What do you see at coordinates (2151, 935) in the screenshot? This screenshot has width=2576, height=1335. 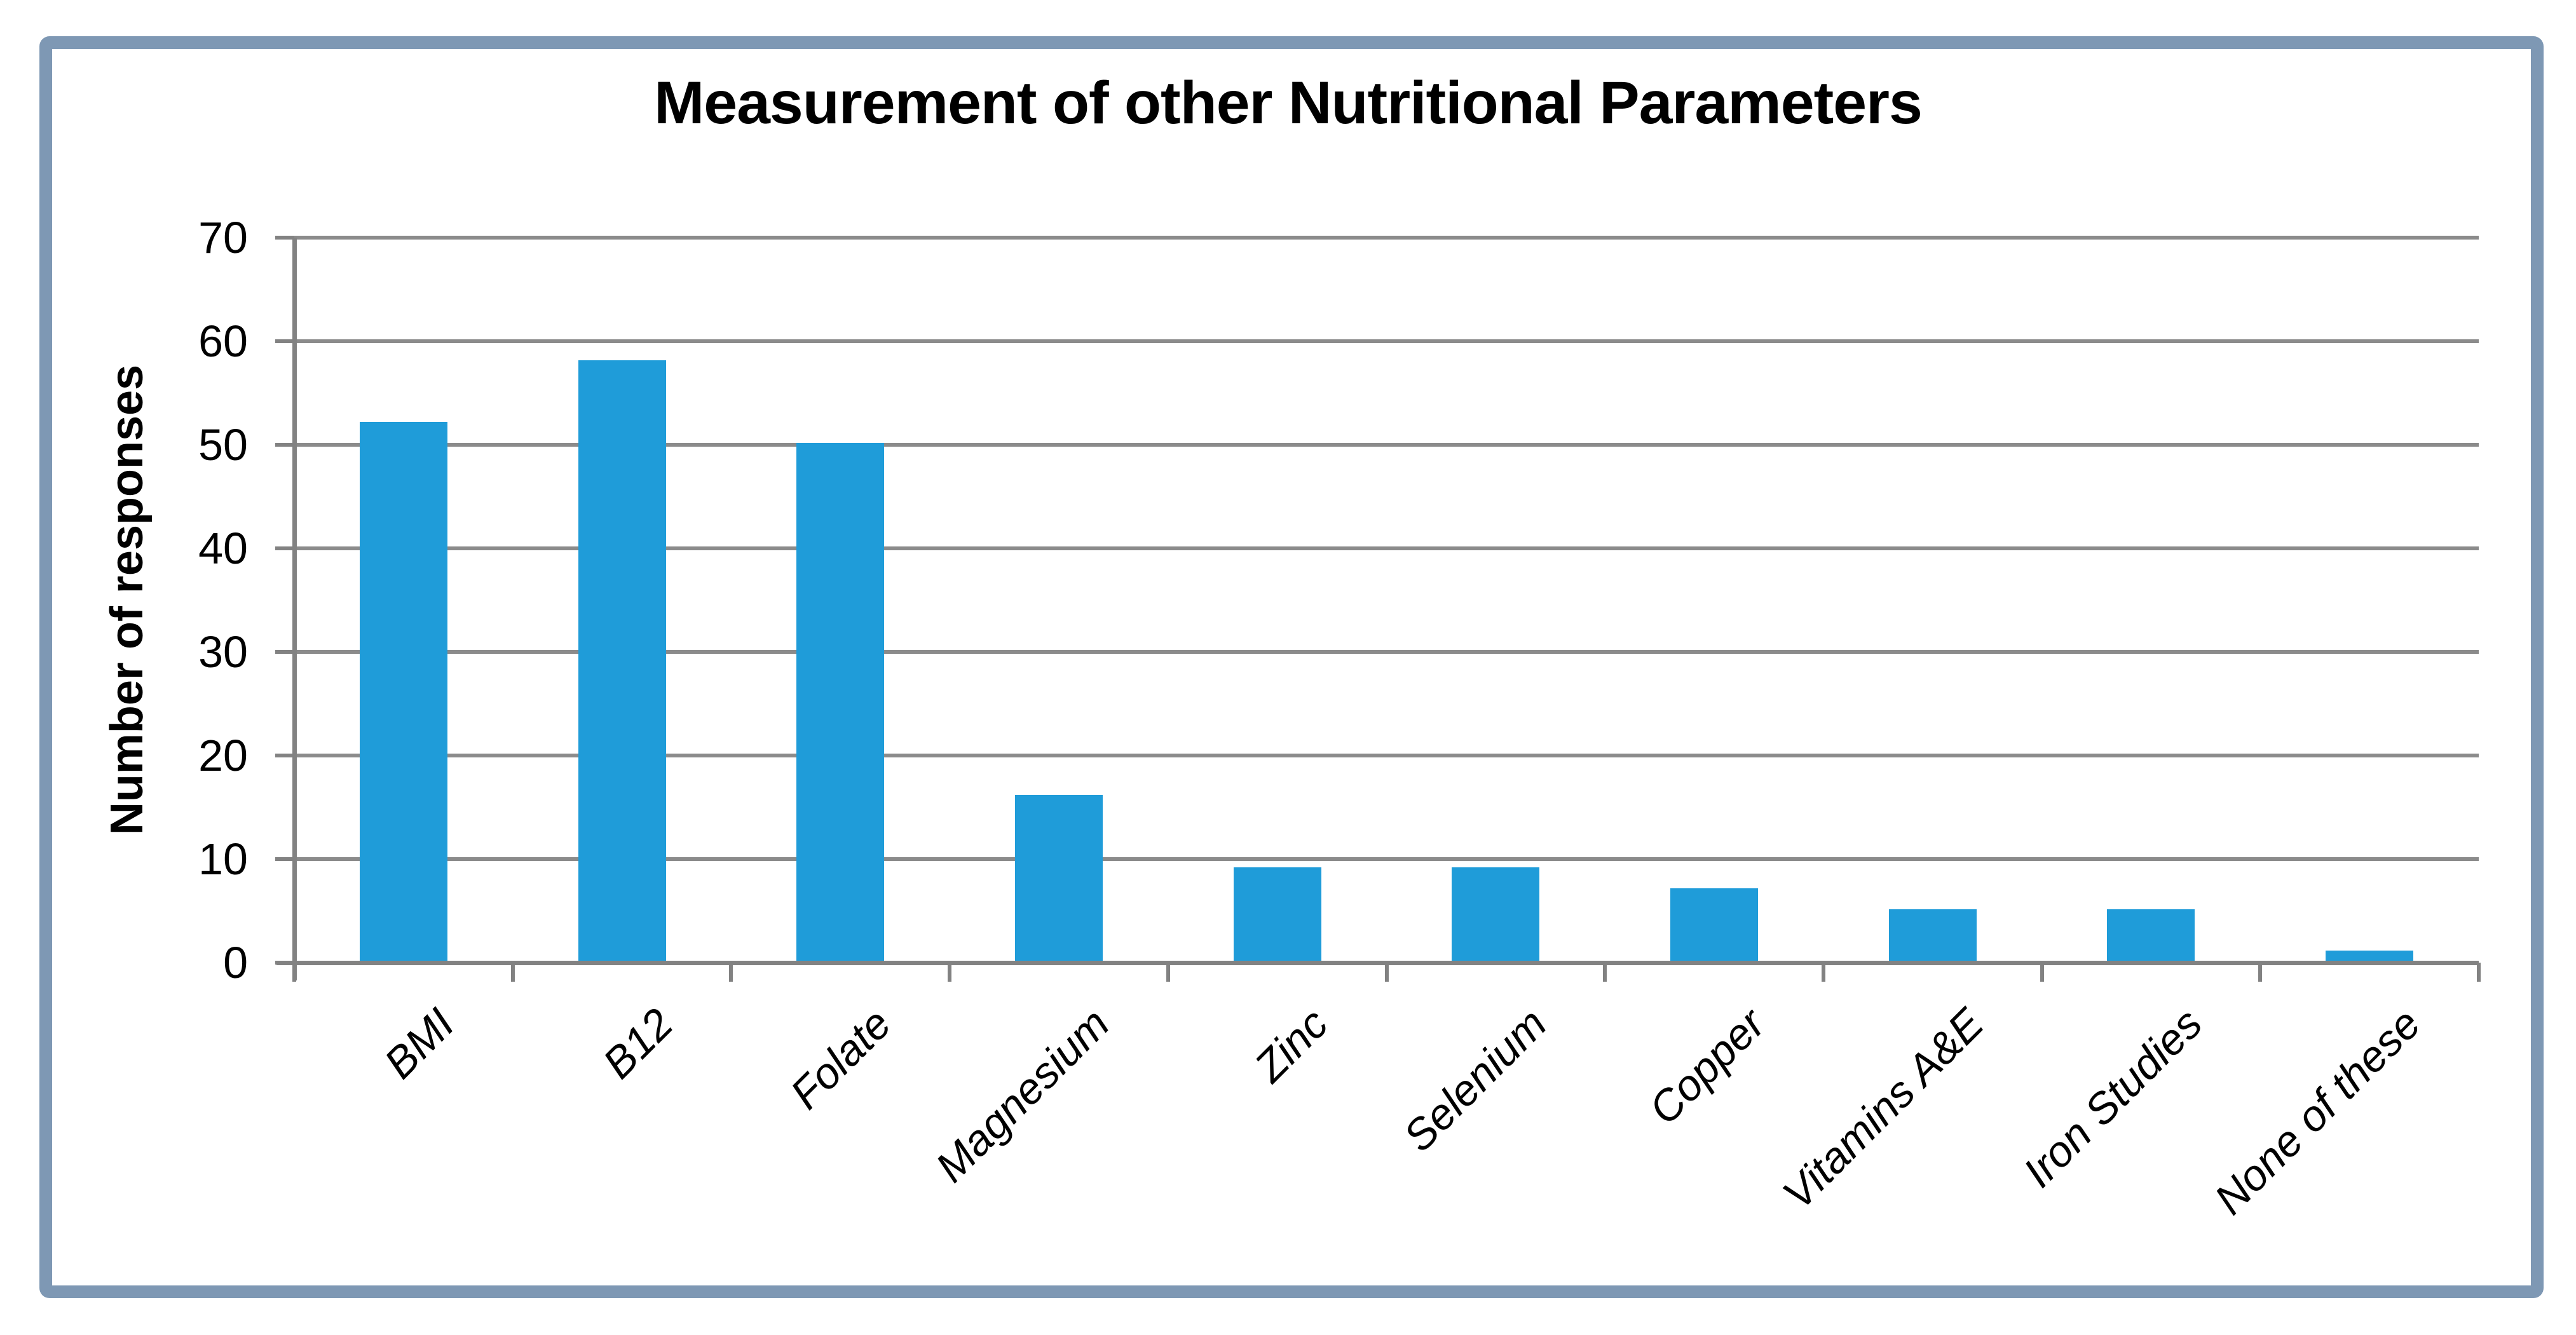 I see `bar-iron-studies` at bounding box center [2151, 935].